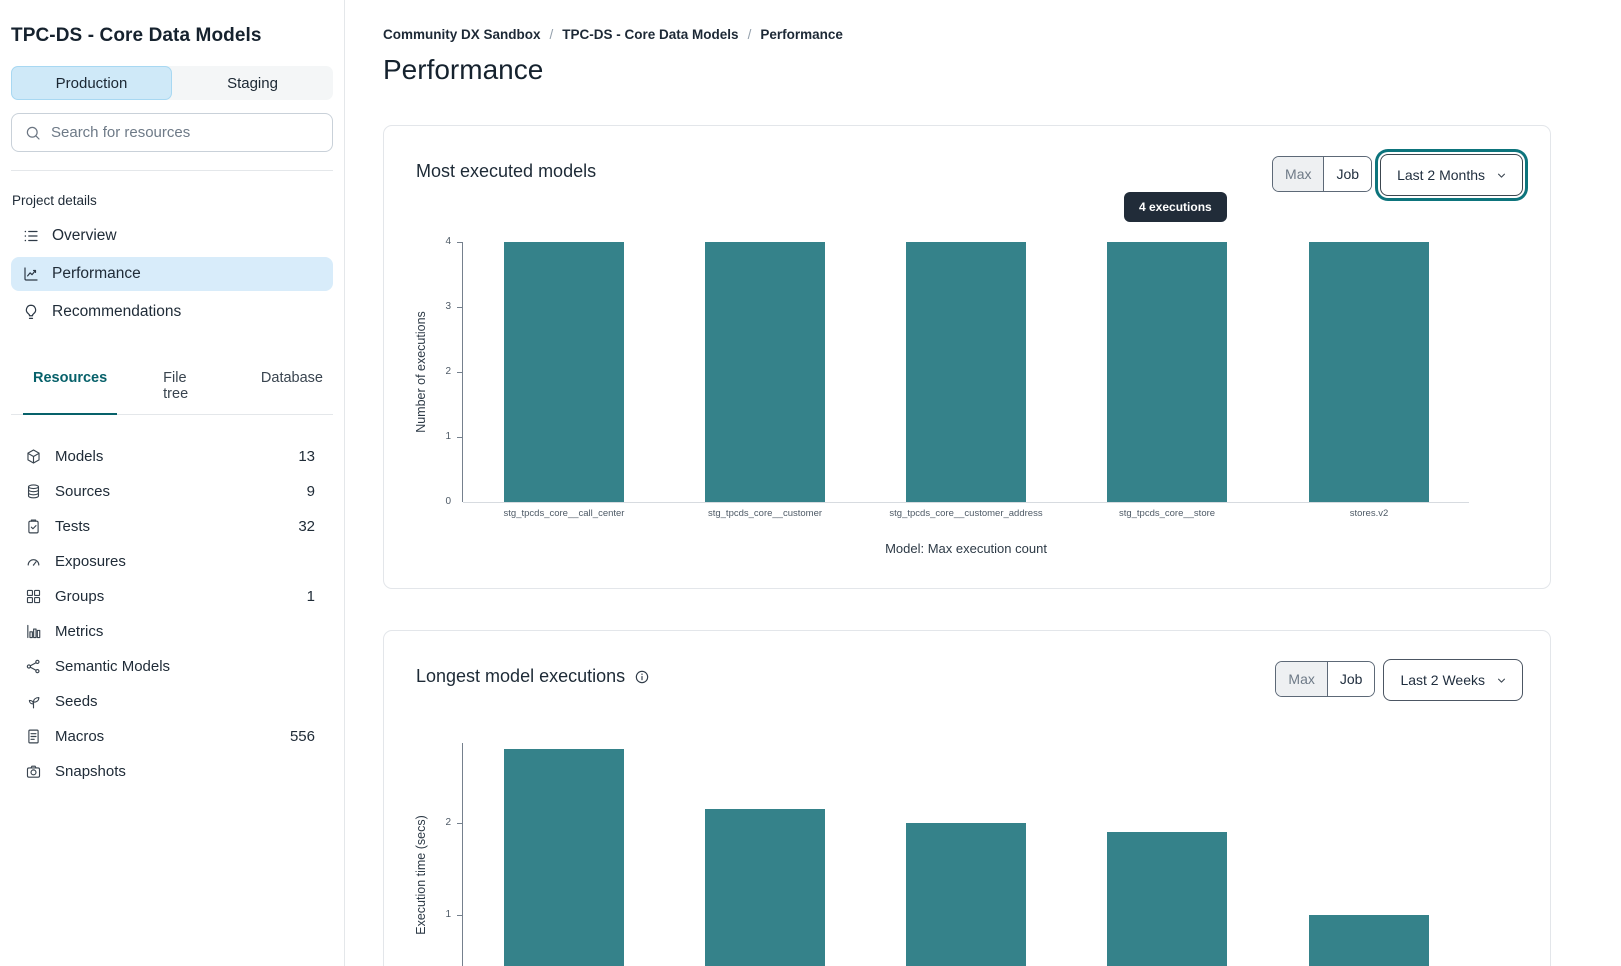 This screenshot has height=966, width=1621. I want to click on sidebar-item-label: Overview, so click(84, 235).